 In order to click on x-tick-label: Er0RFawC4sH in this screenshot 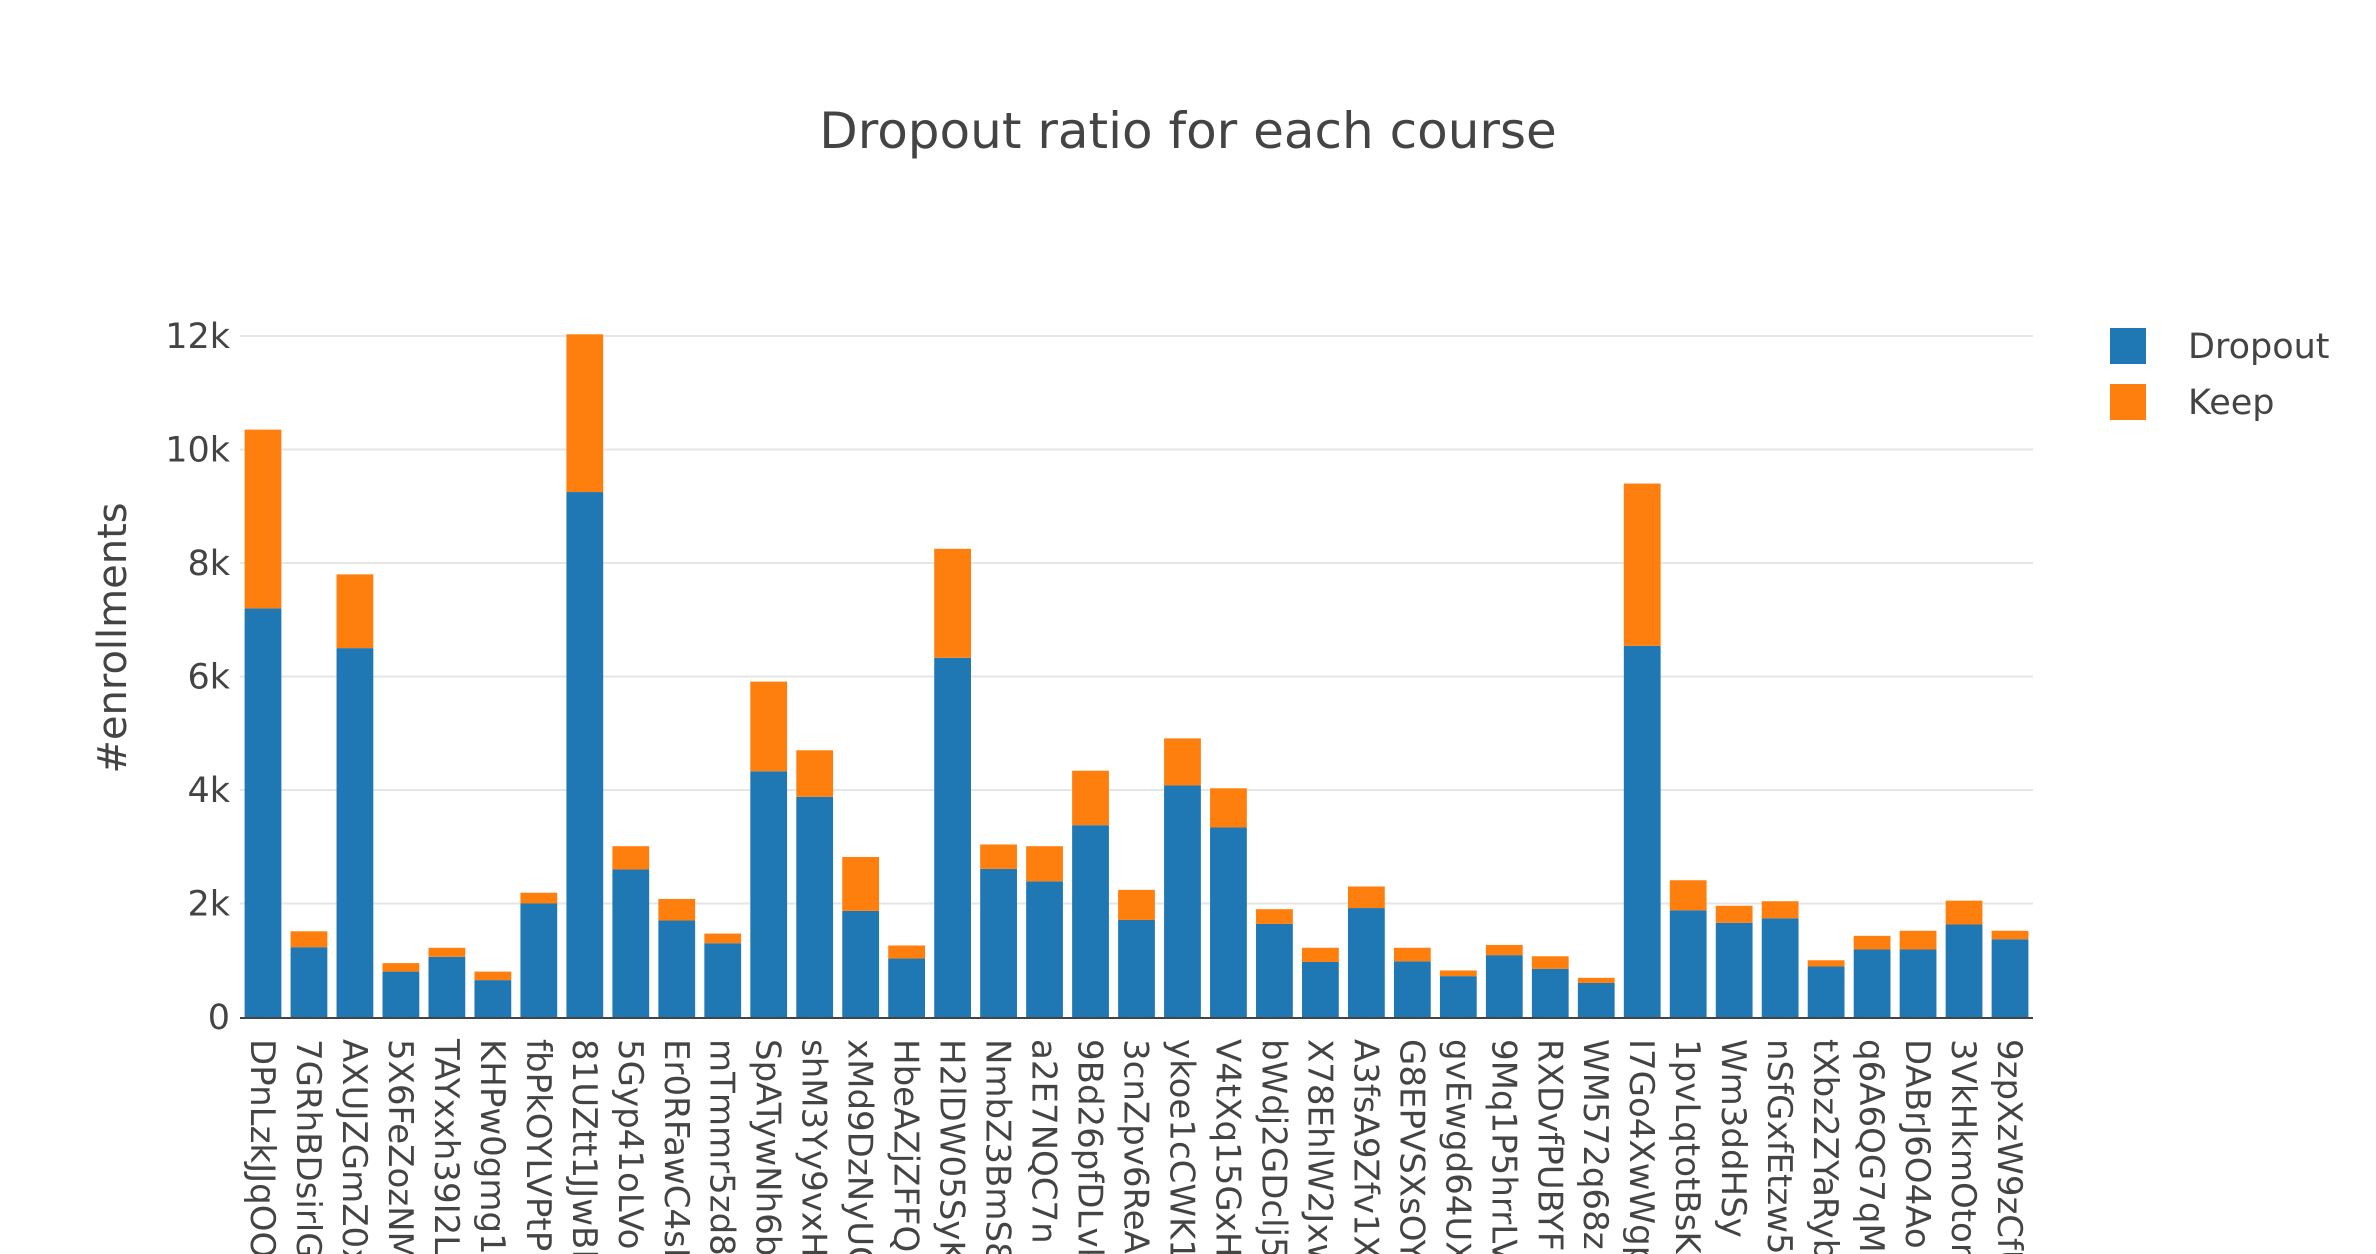, I will do `click(676, 1146)`.